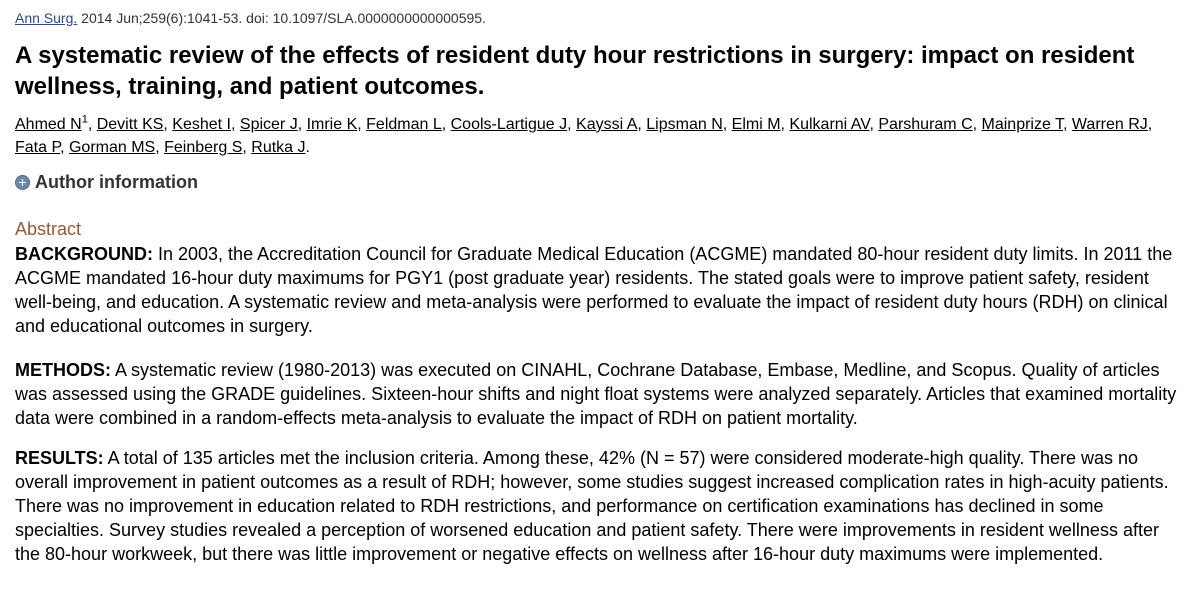 Image resolution: width=1200 pixels, height=612 pixels. Describe the element at coordinates (203, 147) in the screenshot. I see `author-link: Feinberg S` at that location.